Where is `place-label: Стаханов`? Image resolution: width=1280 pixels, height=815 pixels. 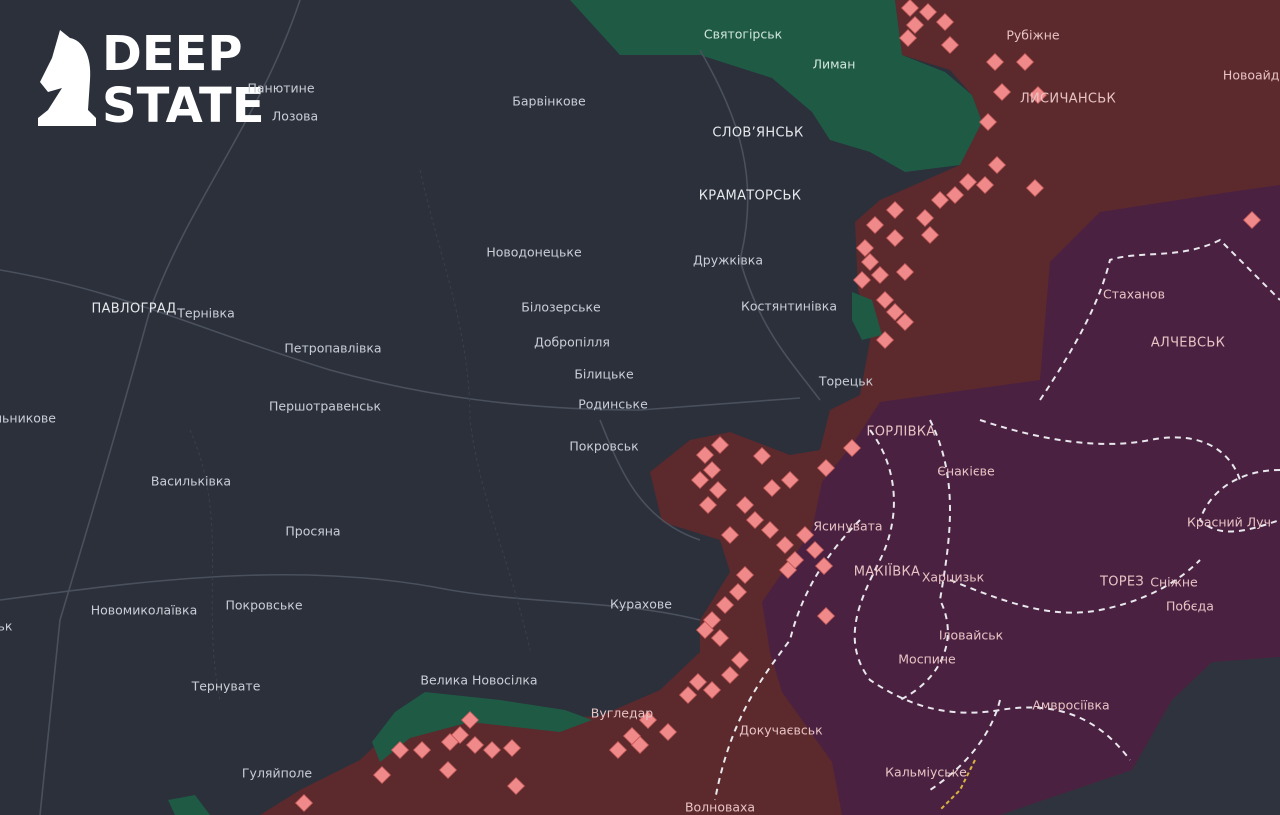 place-label: Стаханов is located at coordinates (1134, 294).